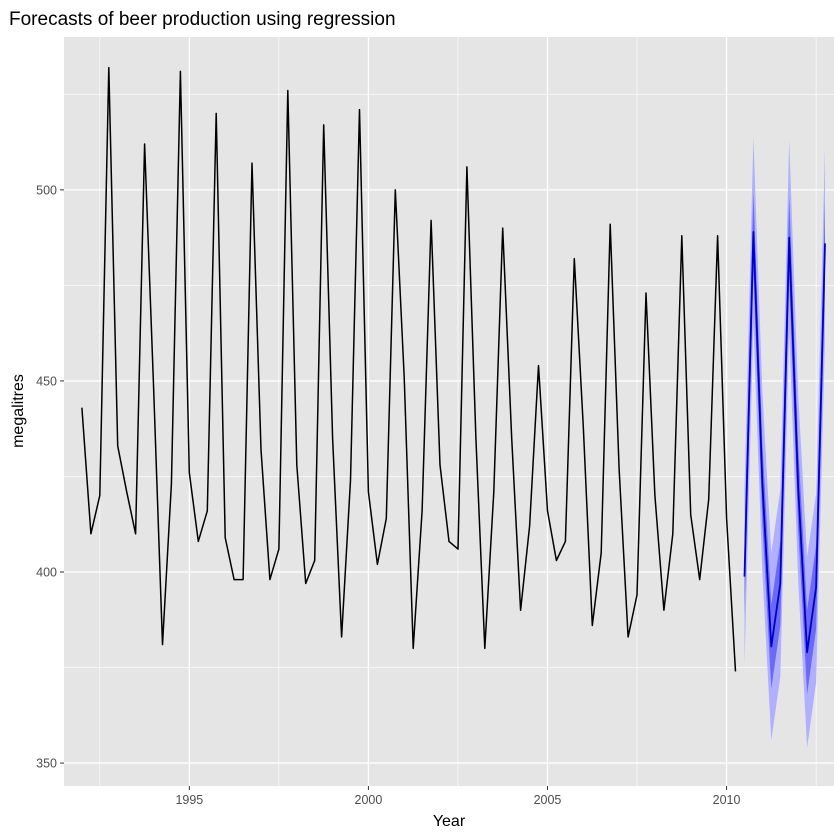 The width and height of the screenshot is (840, 840). Describe the element at coordinates (458, 796) in the screenshot. I see `x-axis: 1995 2000 2005 2010` at that location.